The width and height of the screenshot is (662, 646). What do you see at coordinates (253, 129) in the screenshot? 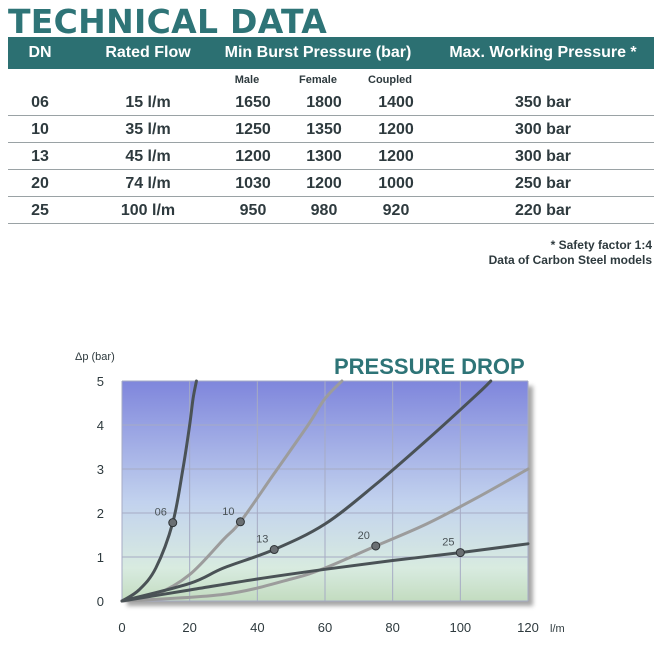
I see `cell-male: 1250` at bounding box center [253, 129].